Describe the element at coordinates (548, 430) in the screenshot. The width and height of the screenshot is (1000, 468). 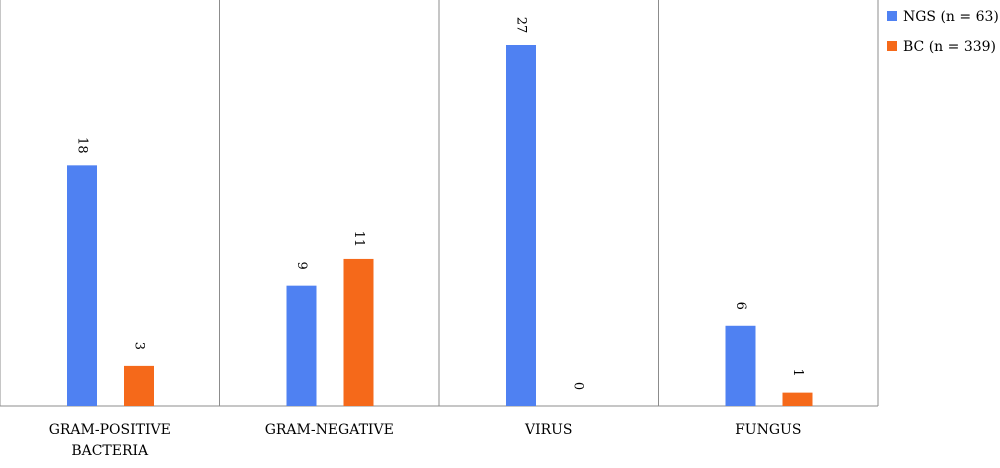
I see `category-label: VIRUS` at that location.